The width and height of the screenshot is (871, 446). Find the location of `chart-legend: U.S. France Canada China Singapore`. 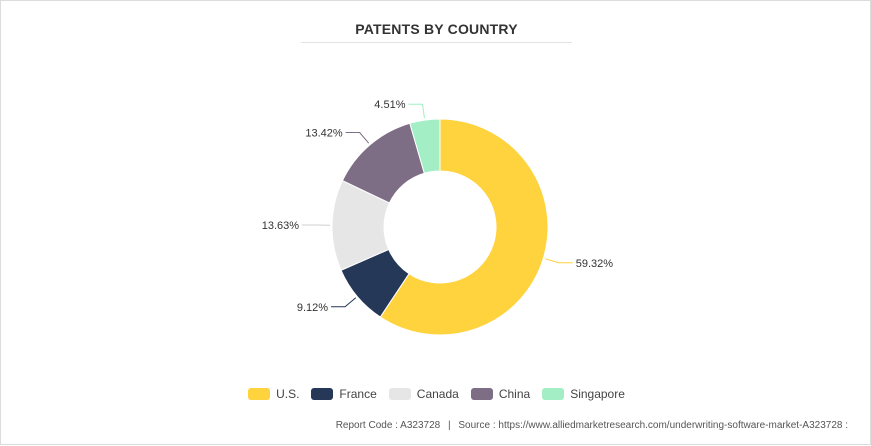

chart-legend: U.S. France Canada China Singapore is located at coordinates (436, 394).